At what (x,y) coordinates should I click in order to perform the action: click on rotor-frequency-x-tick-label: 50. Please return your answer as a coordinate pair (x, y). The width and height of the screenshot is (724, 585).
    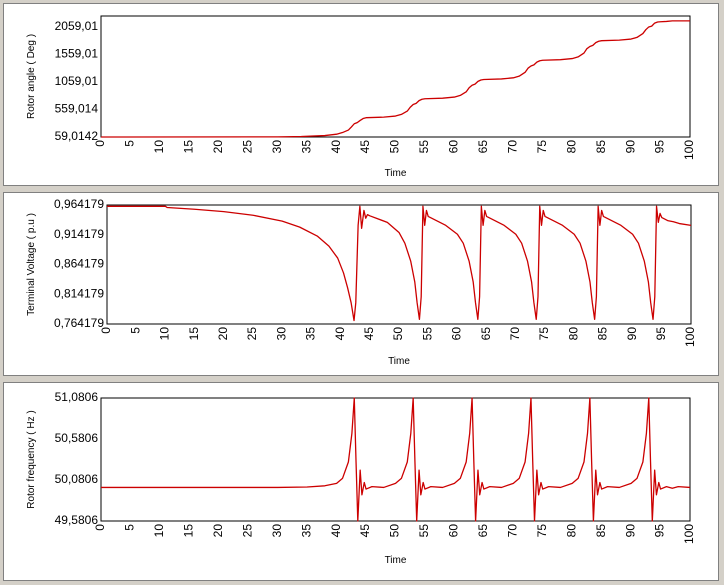
    Looking at the image, I should click on (395, 531).